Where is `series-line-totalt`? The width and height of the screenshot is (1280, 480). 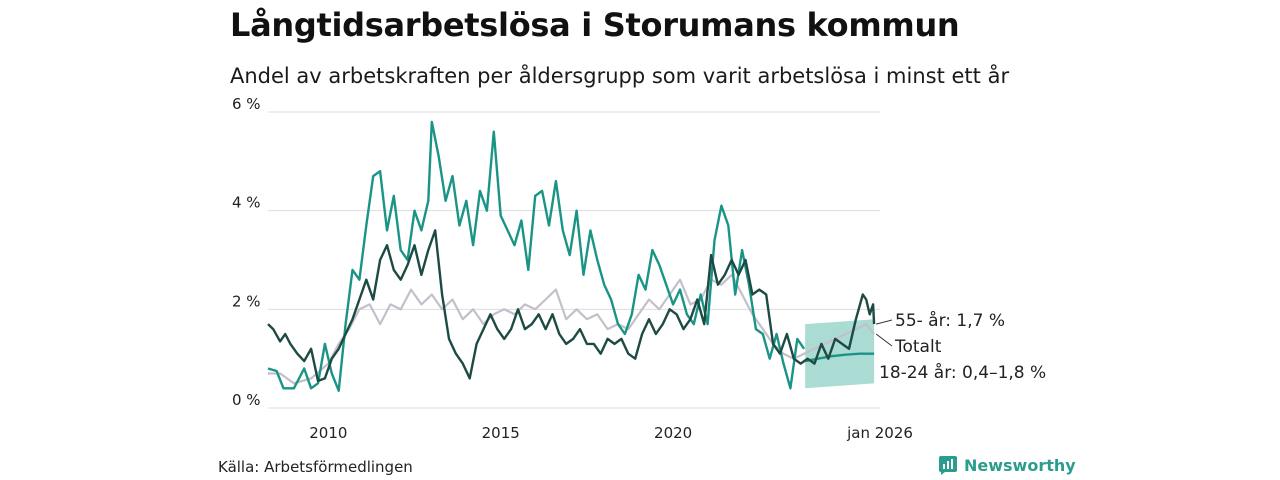
series-line-totalt is located at coordinates (571, 329).